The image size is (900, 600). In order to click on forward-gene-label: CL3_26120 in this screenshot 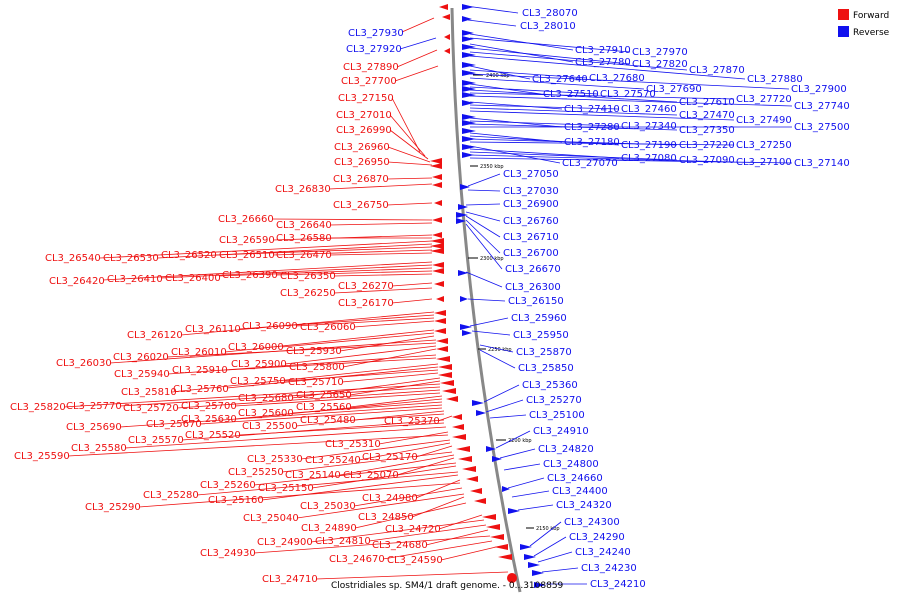, I will do `click(155, 335)`.